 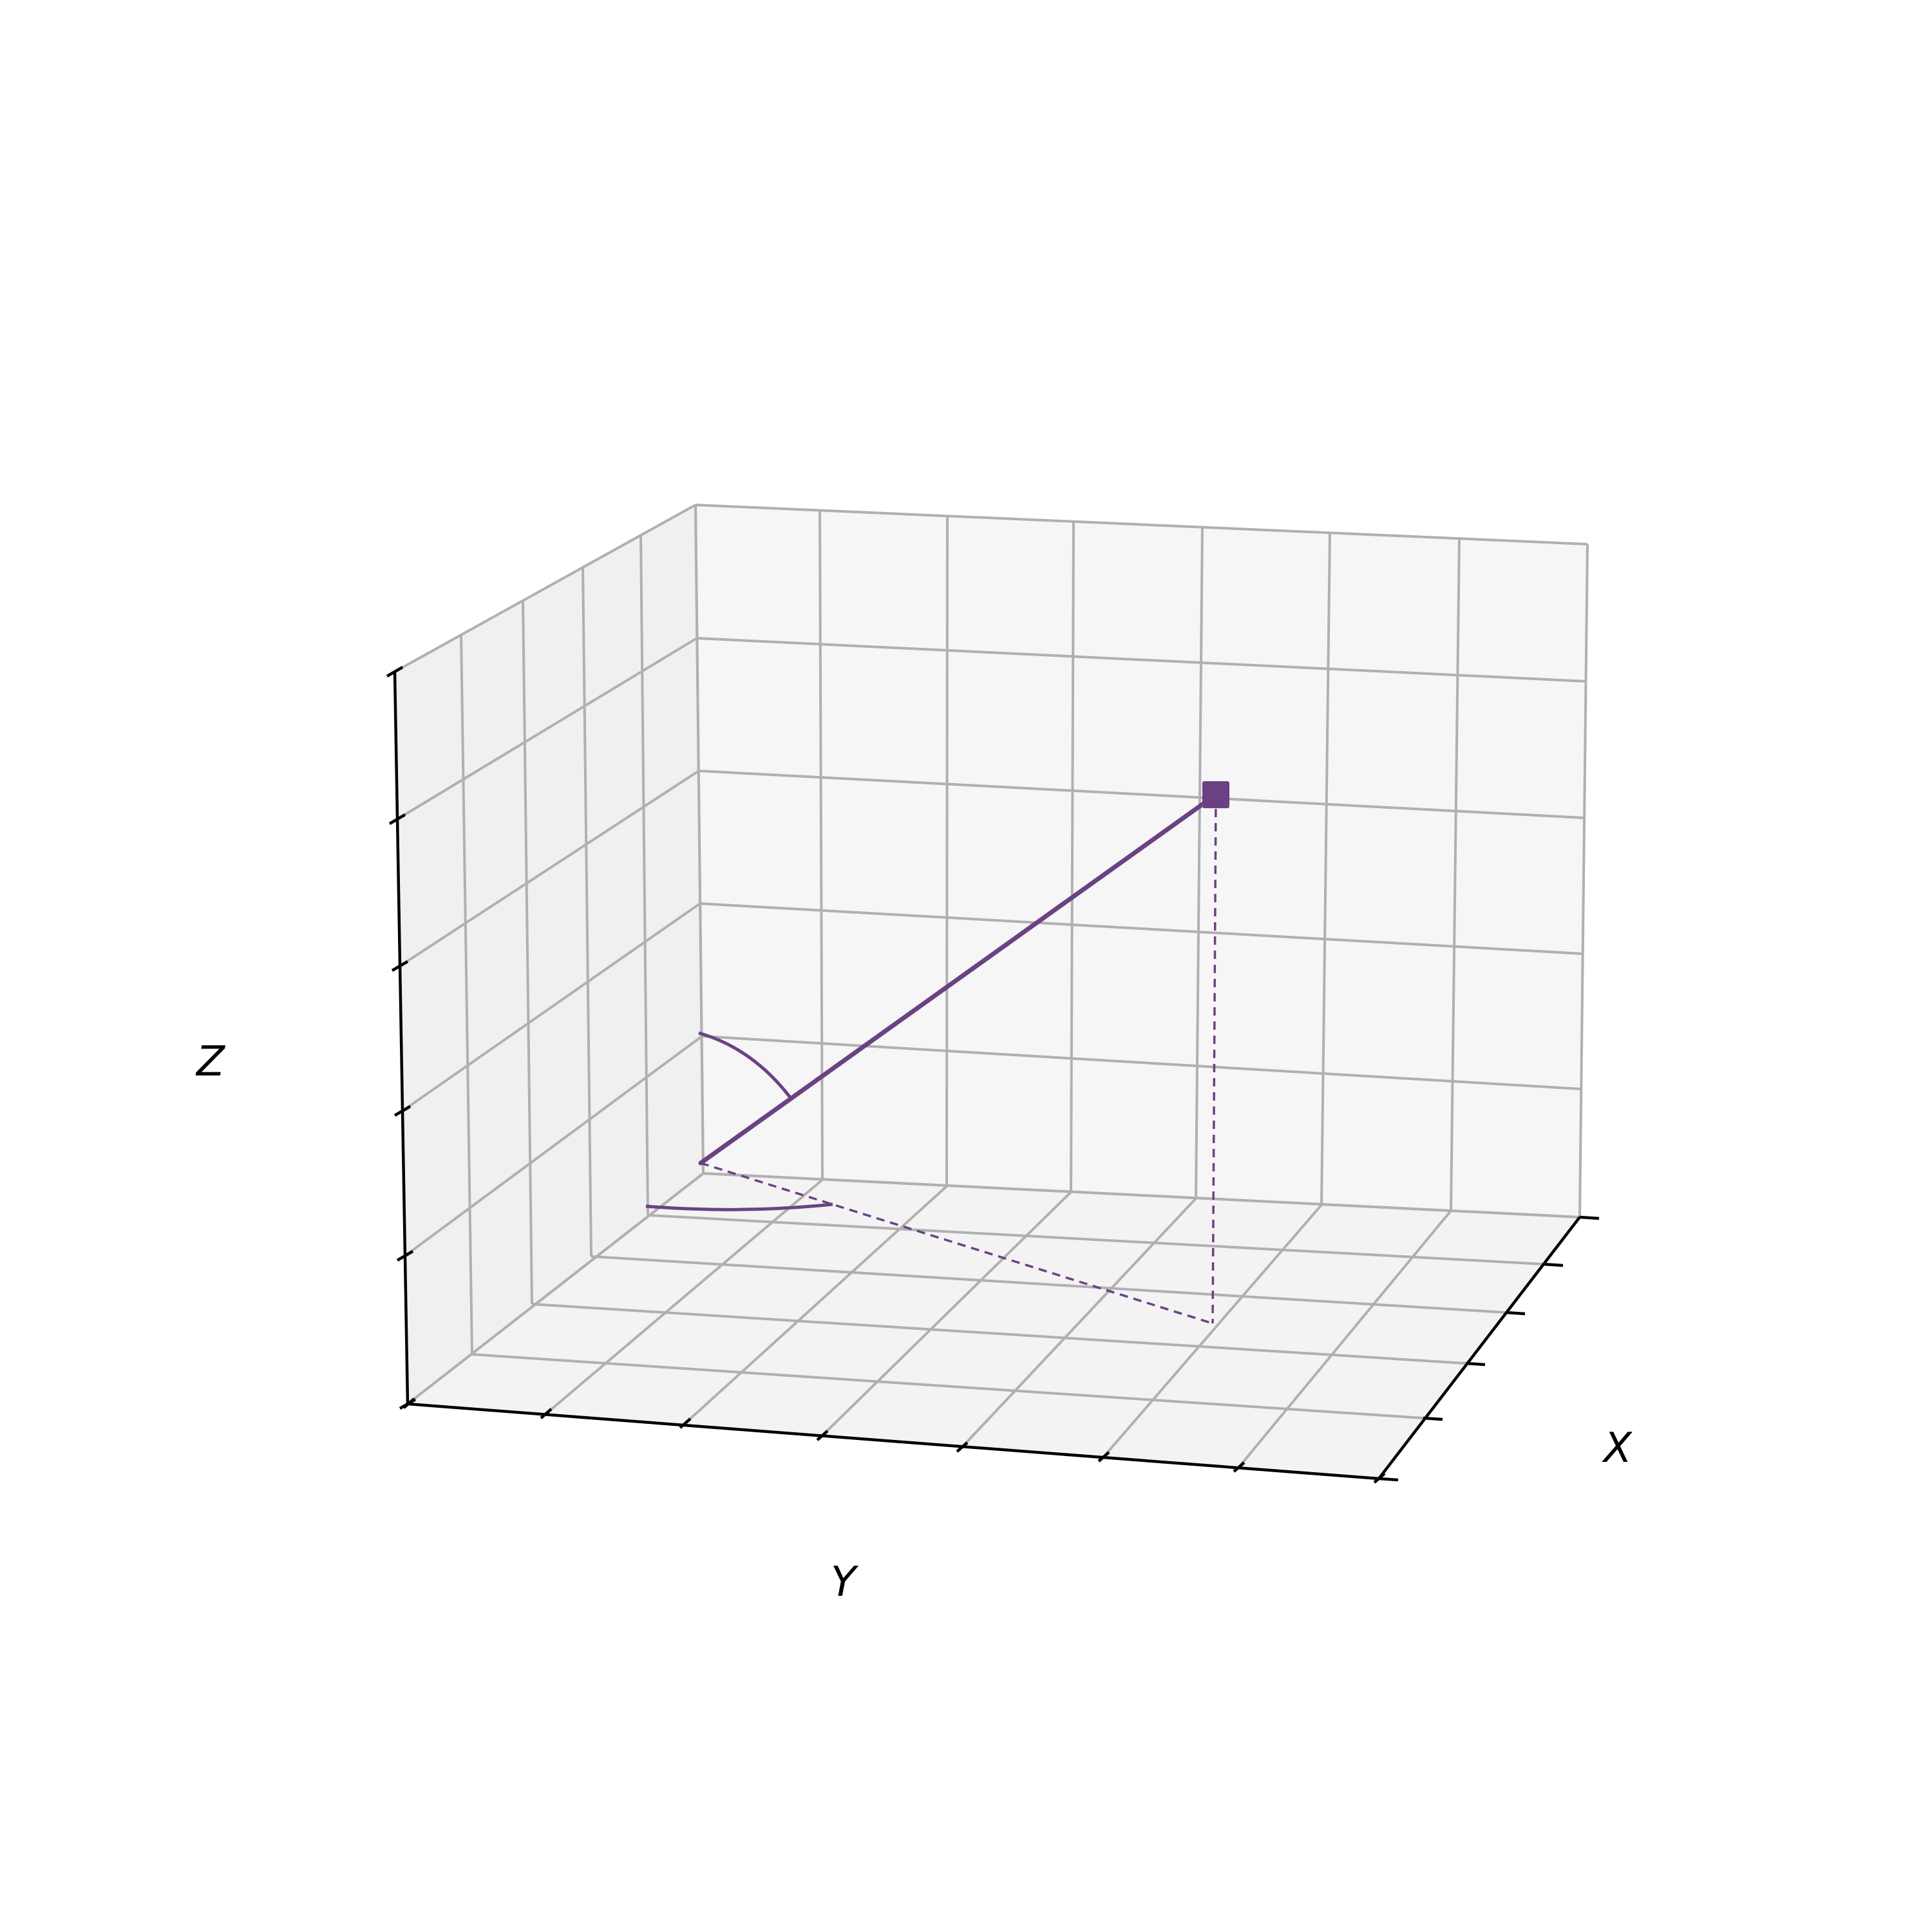 I want to click on y-axis-line, so click(x=893, y=1442).